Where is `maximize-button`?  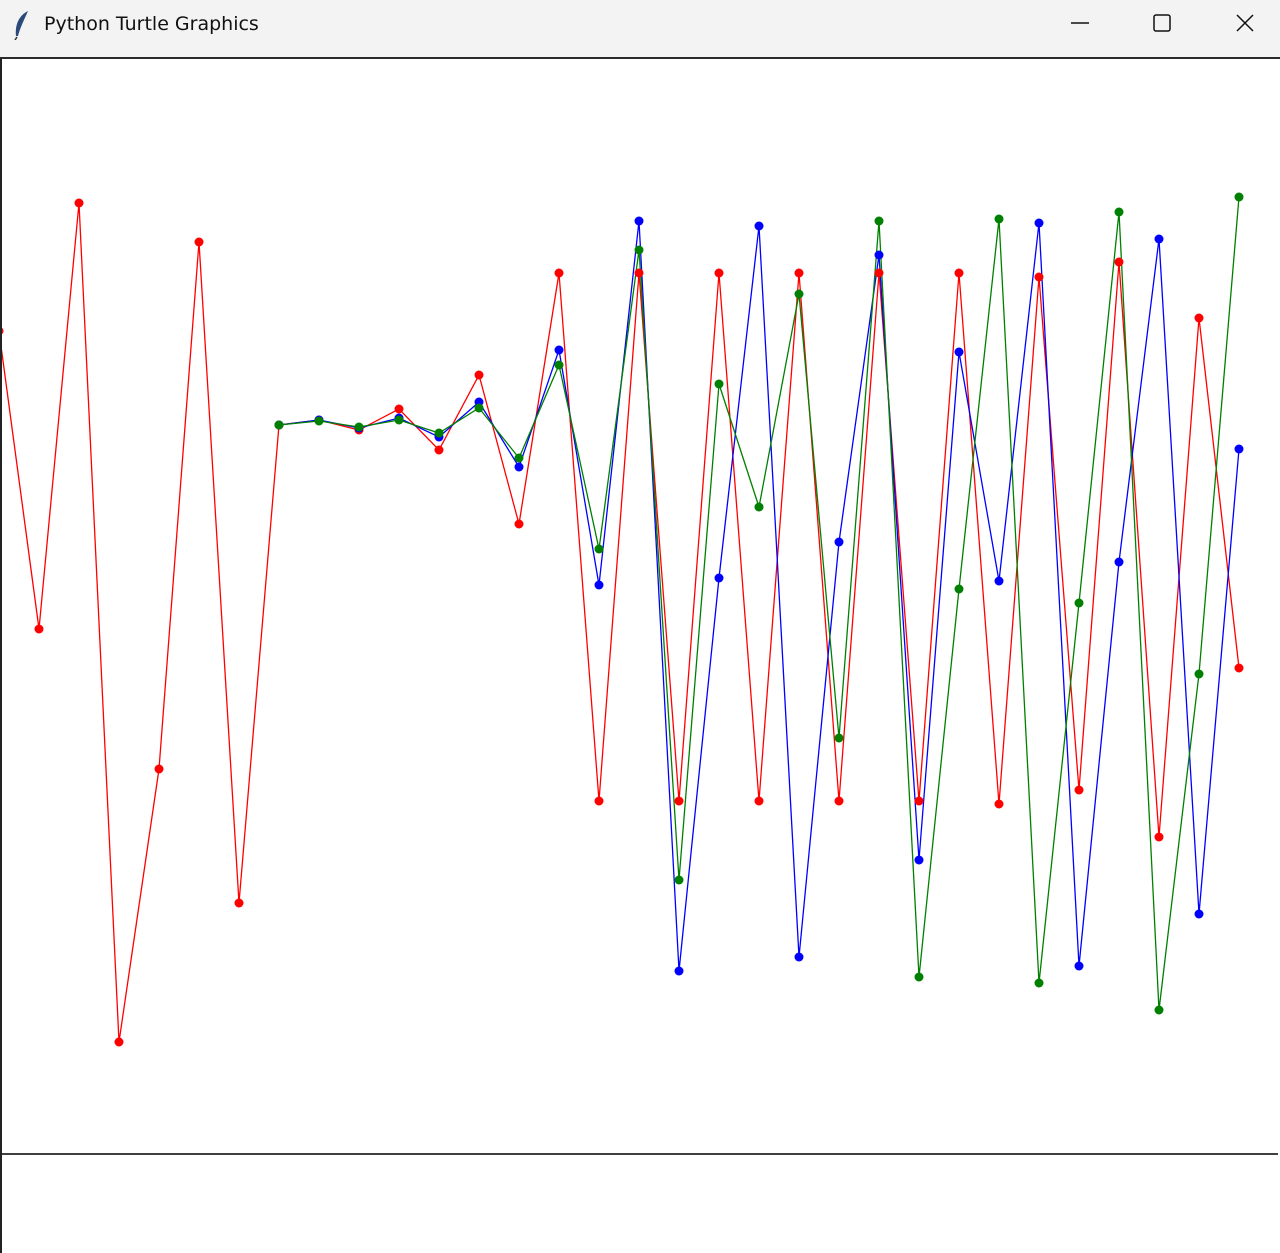 maximize-button is located at coordinates (1162, 23).